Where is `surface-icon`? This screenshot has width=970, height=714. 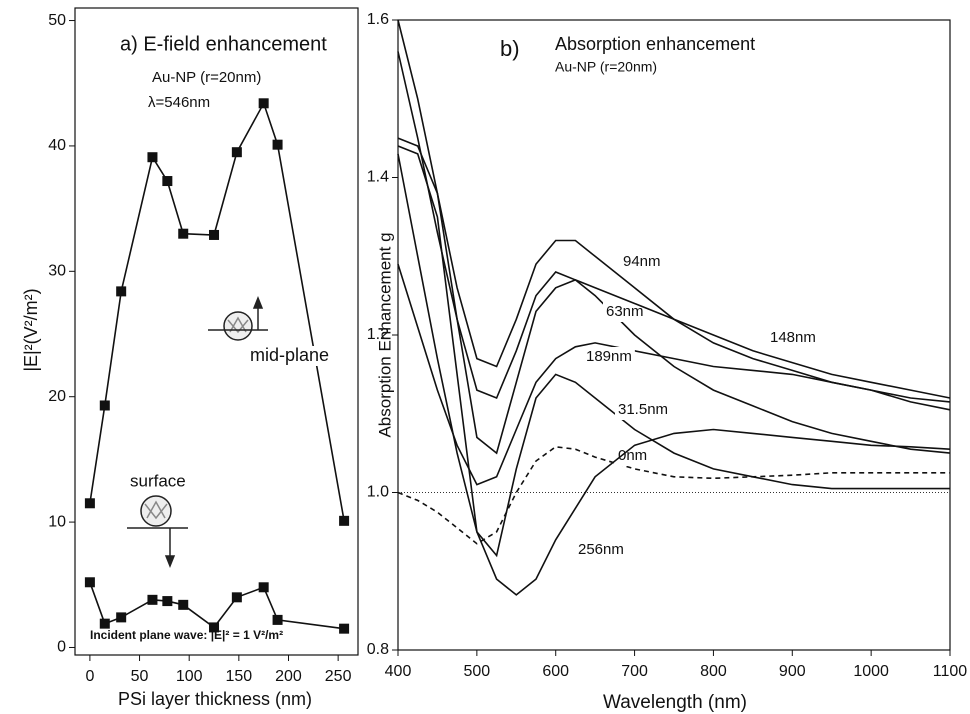
surface-icon is located at coordinates (157, 532).